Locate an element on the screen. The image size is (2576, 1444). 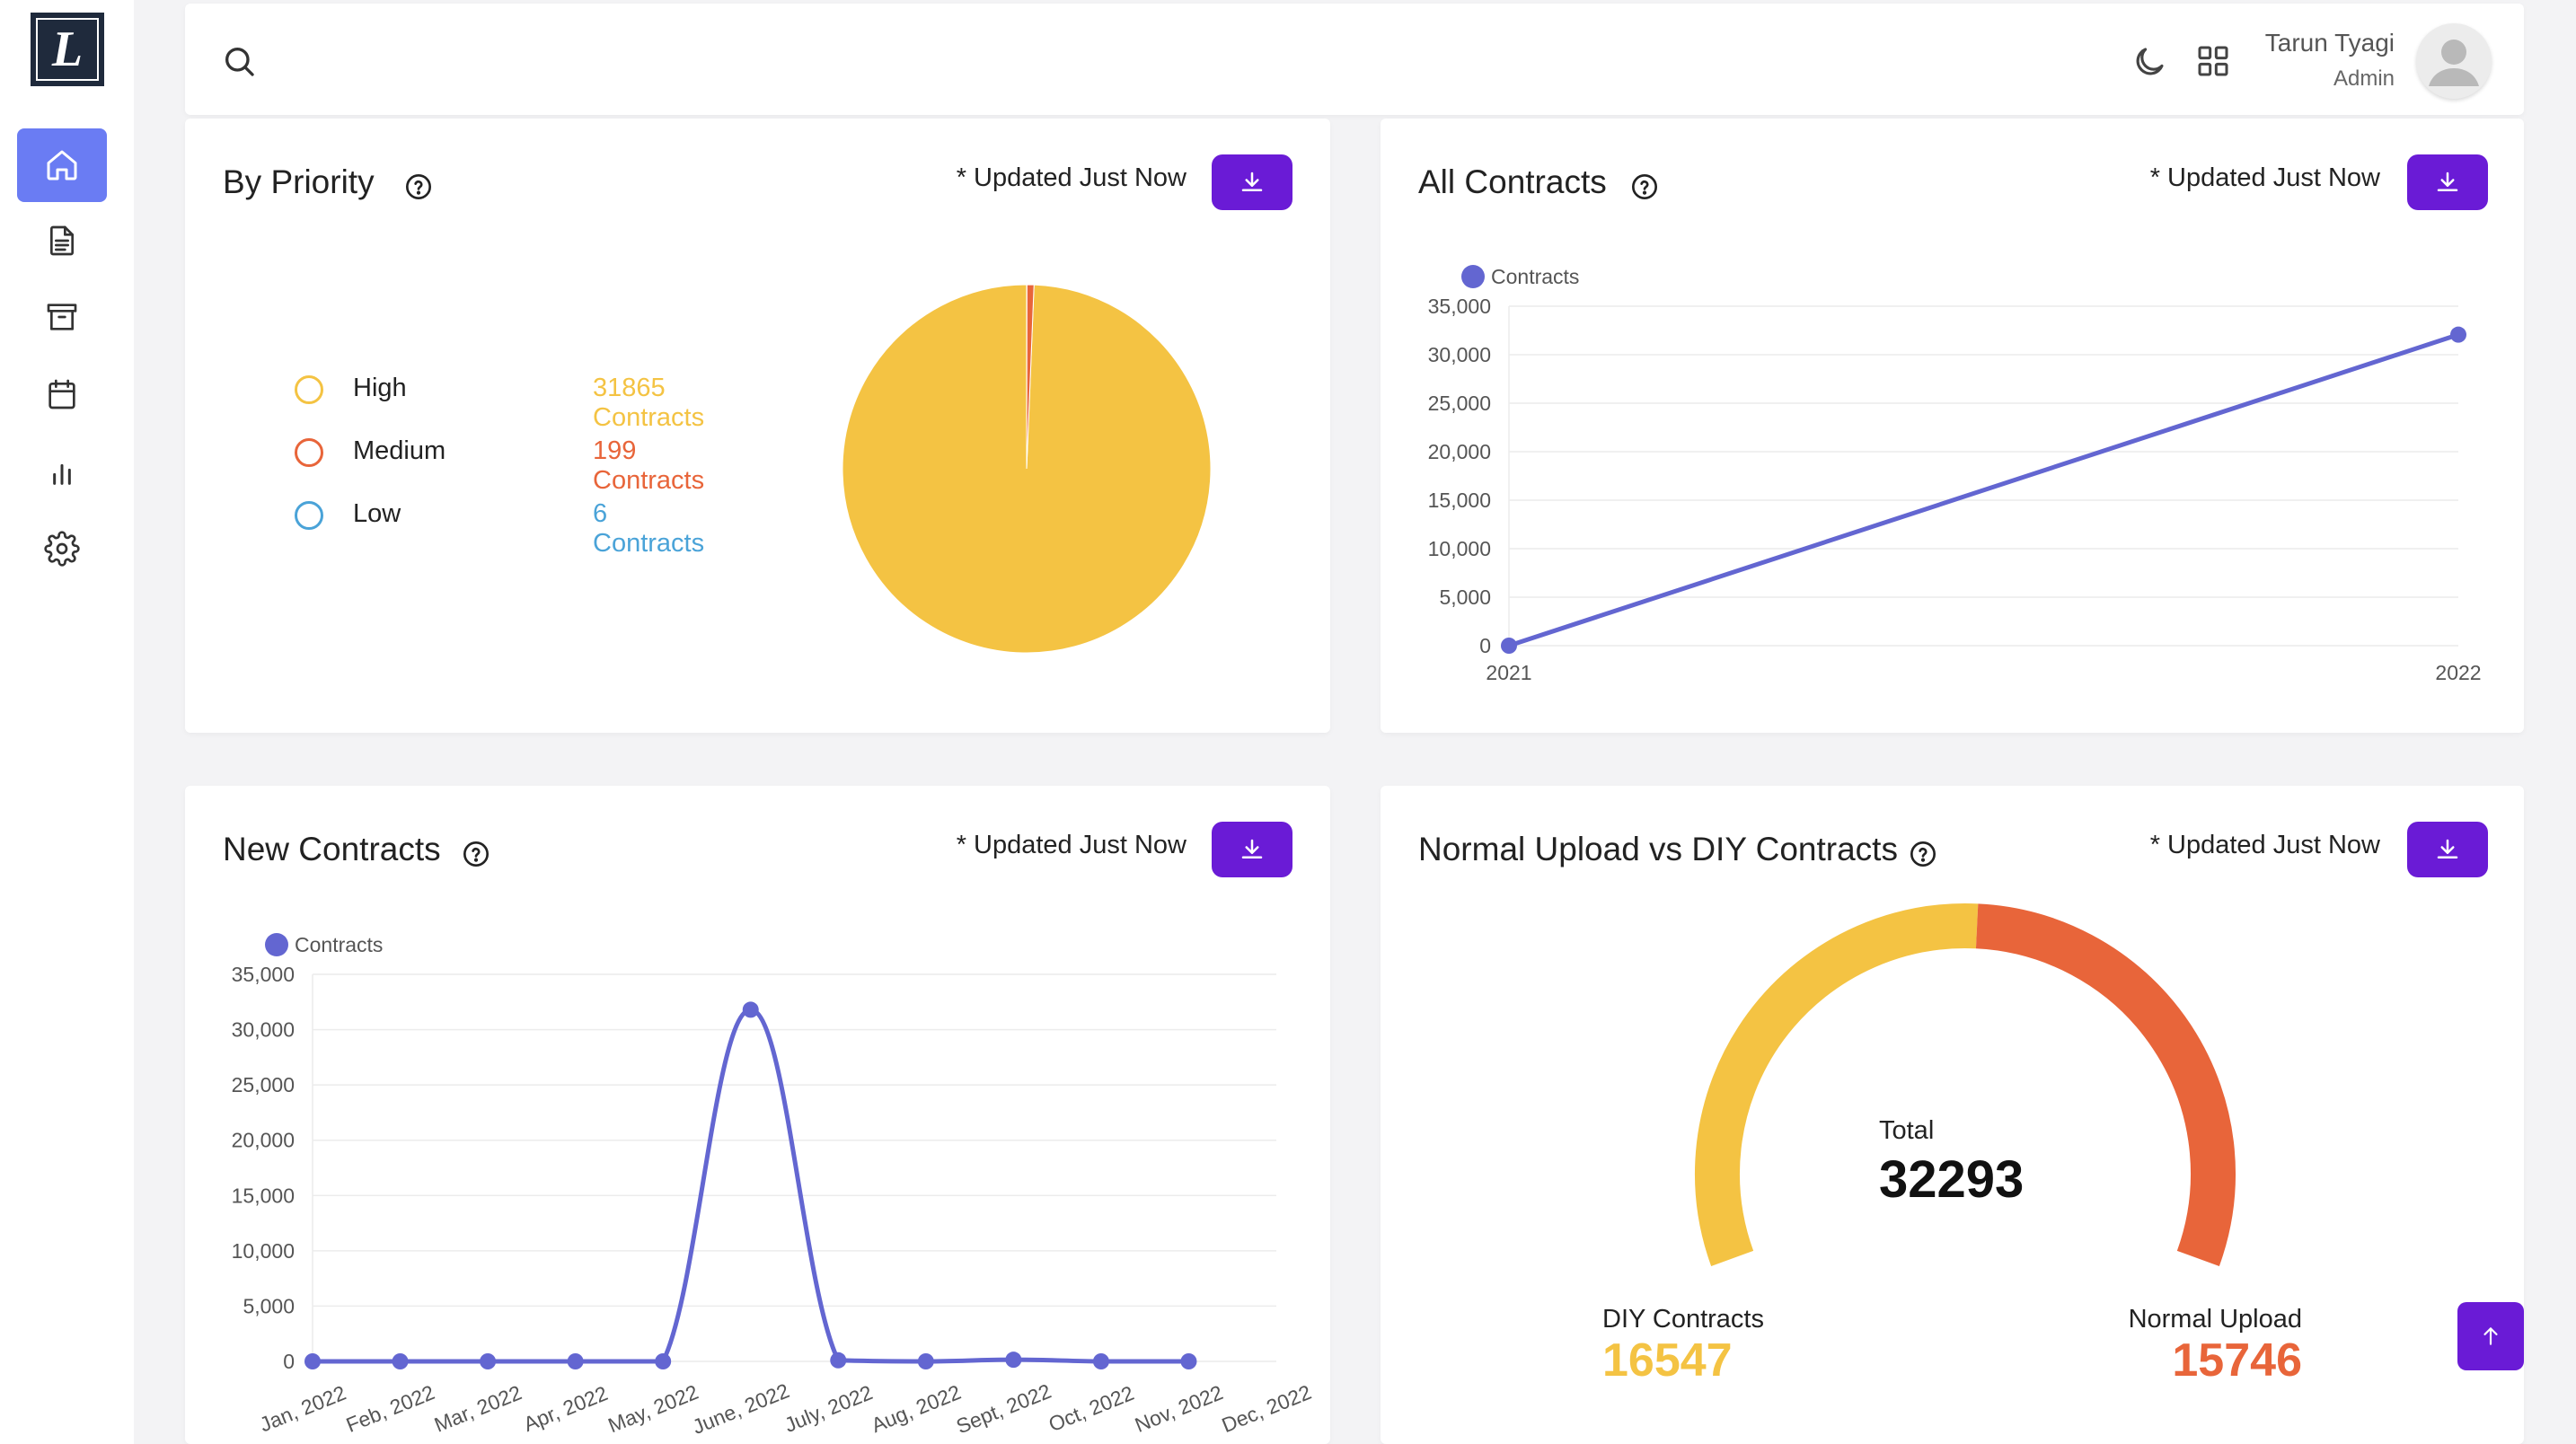
top-header: Tarun Tyagi Admin is located at coordinates (1354, 59).